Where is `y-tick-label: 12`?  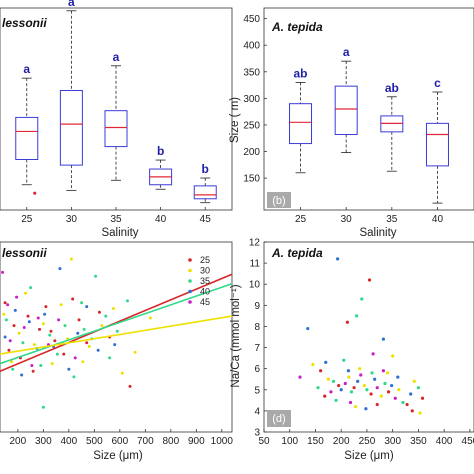
y-tick-label: 12 is located at coordinates (255, 243).